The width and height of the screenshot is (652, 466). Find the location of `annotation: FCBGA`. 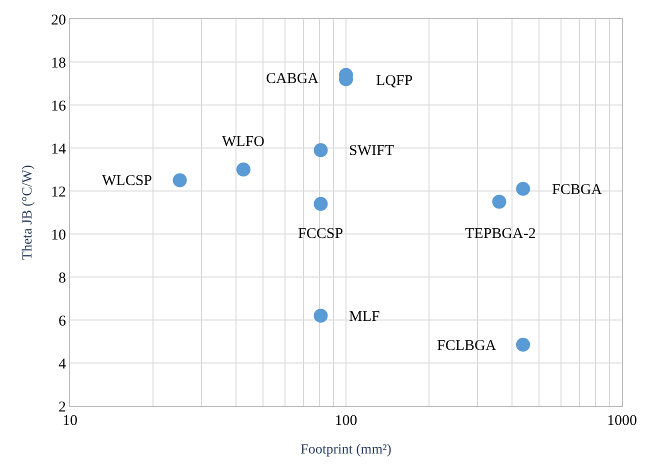

annotation: FCBGA is located at coordinates (577, 190).